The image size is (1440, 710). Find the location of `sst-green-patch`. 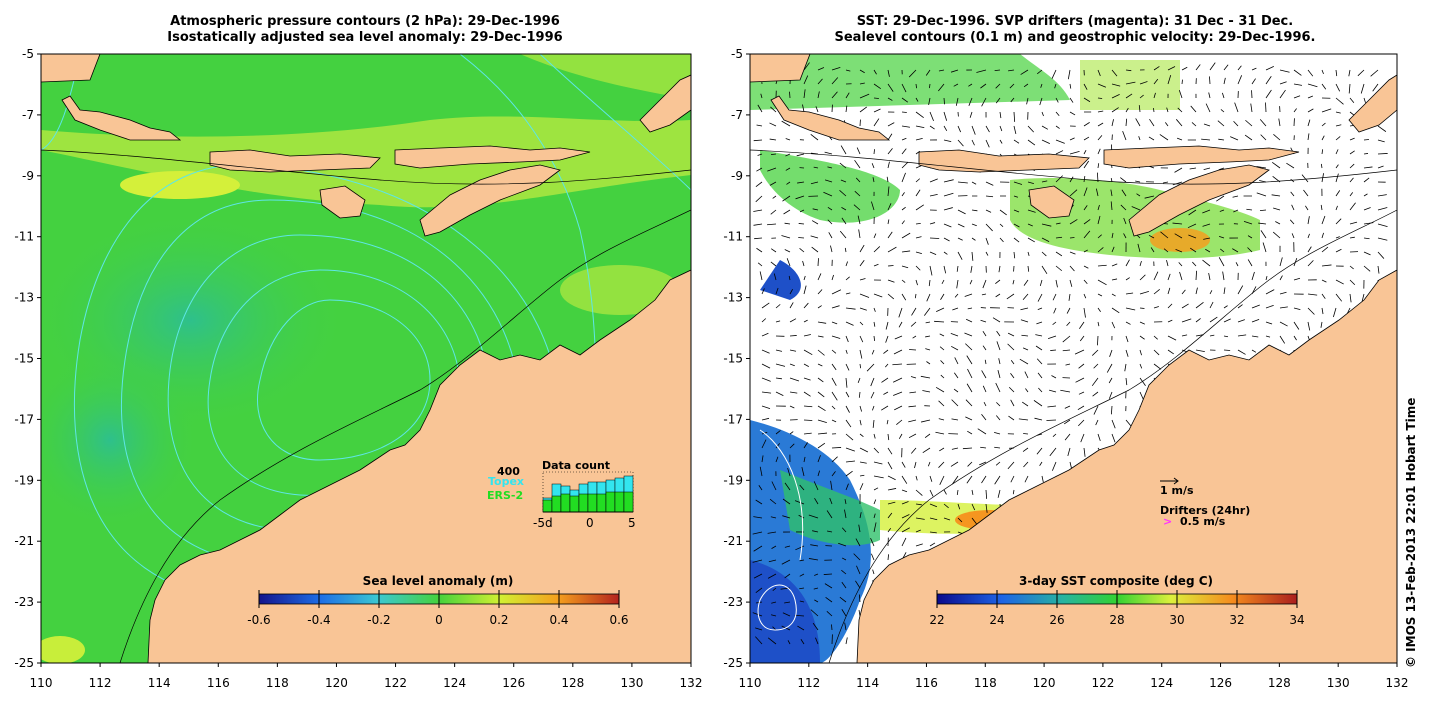

sst-green-patch is located at coordinates (830, 508).